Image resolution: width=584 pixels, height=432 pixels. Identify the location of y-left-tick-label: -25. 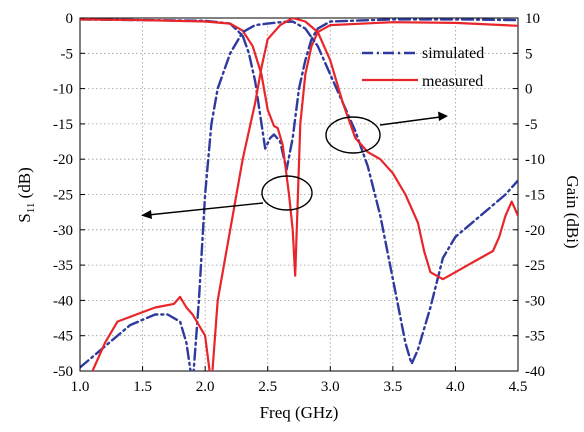
(63, 196).